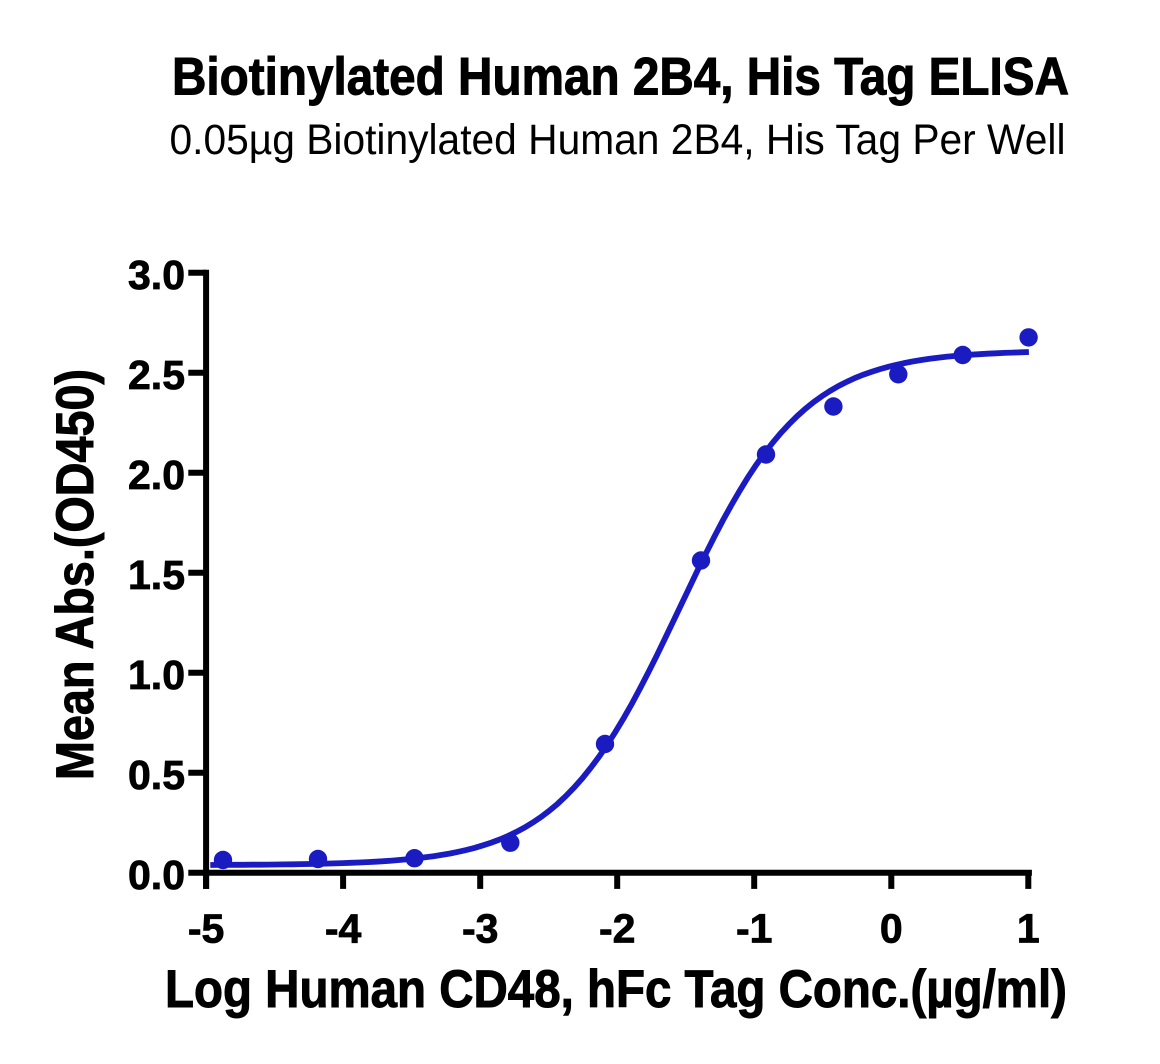 Image resolution: width=1160 pixels, height=1064 pixels. What do you see at coordinates (156, 475) in the screenshot?
I see `svg-text: 2.0` at bounding box center [156, 475].